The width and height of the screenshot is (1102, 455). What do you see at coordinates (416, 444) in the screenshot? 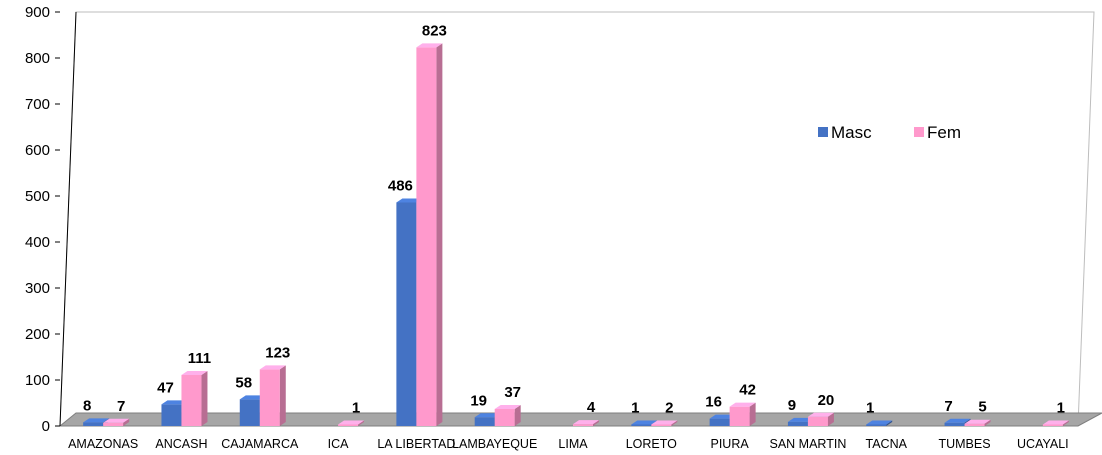
I see `x-tick-label: LA LIBERTAD` at bounding box center [416, 444].